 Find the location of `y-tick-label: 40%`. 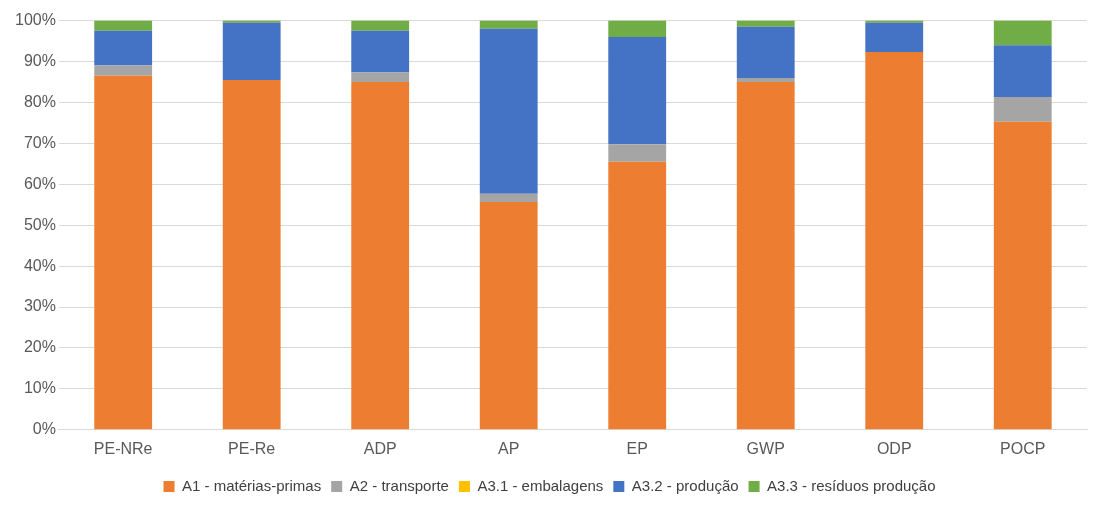

y-tick-label: 40% is located at coordinates (39, 265).